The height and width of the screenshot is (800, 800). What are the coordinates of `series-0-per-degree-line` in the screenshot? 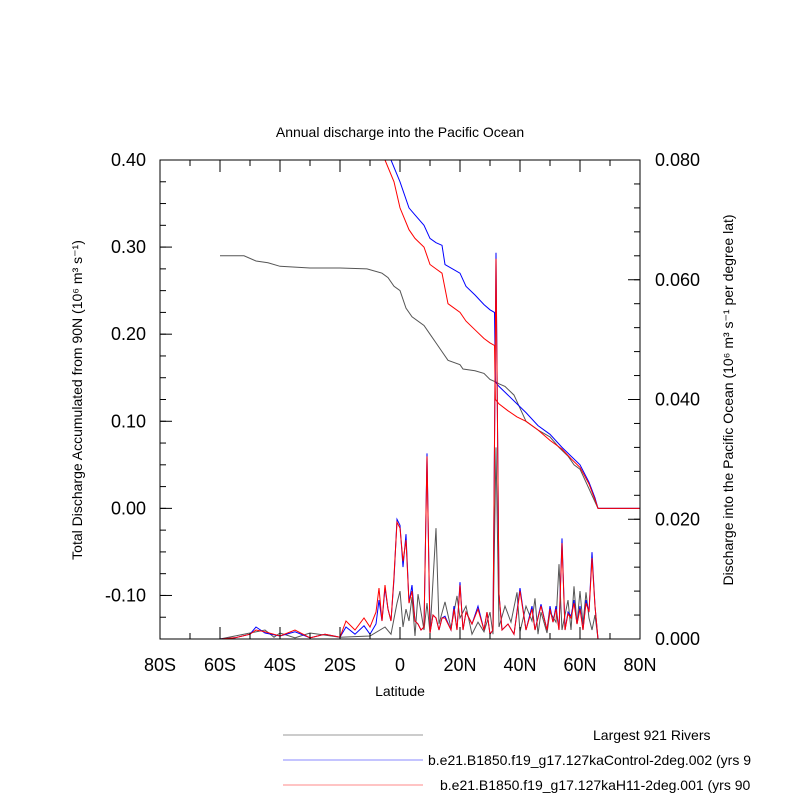 It's located at (400, 543).